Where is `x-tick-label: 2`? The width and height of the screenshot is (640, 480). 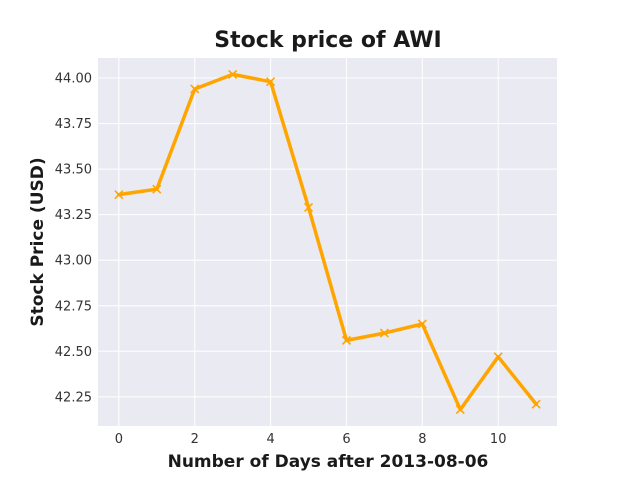 x-tick-label: 2 is located at coordinates (195, 439).